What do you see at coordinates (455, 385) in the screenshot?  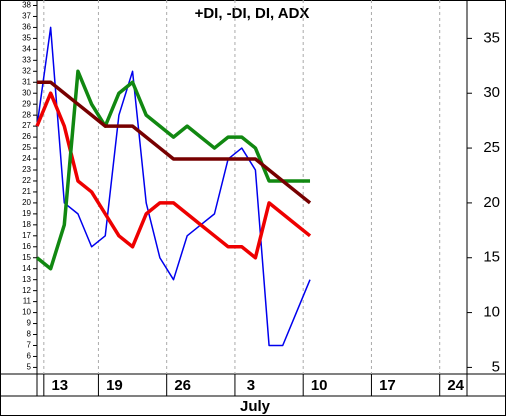 I see `x-tick-label: 24` at bounding box center [455, 385].